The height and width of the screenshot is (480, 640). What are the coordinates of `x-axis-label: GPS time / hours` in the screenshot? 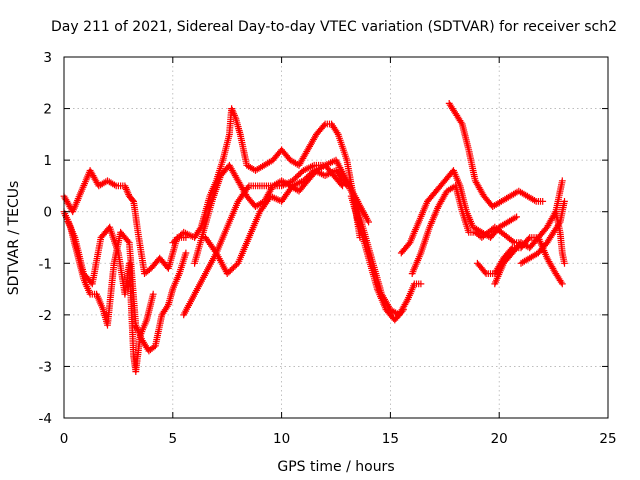 It's located at (335, 467).